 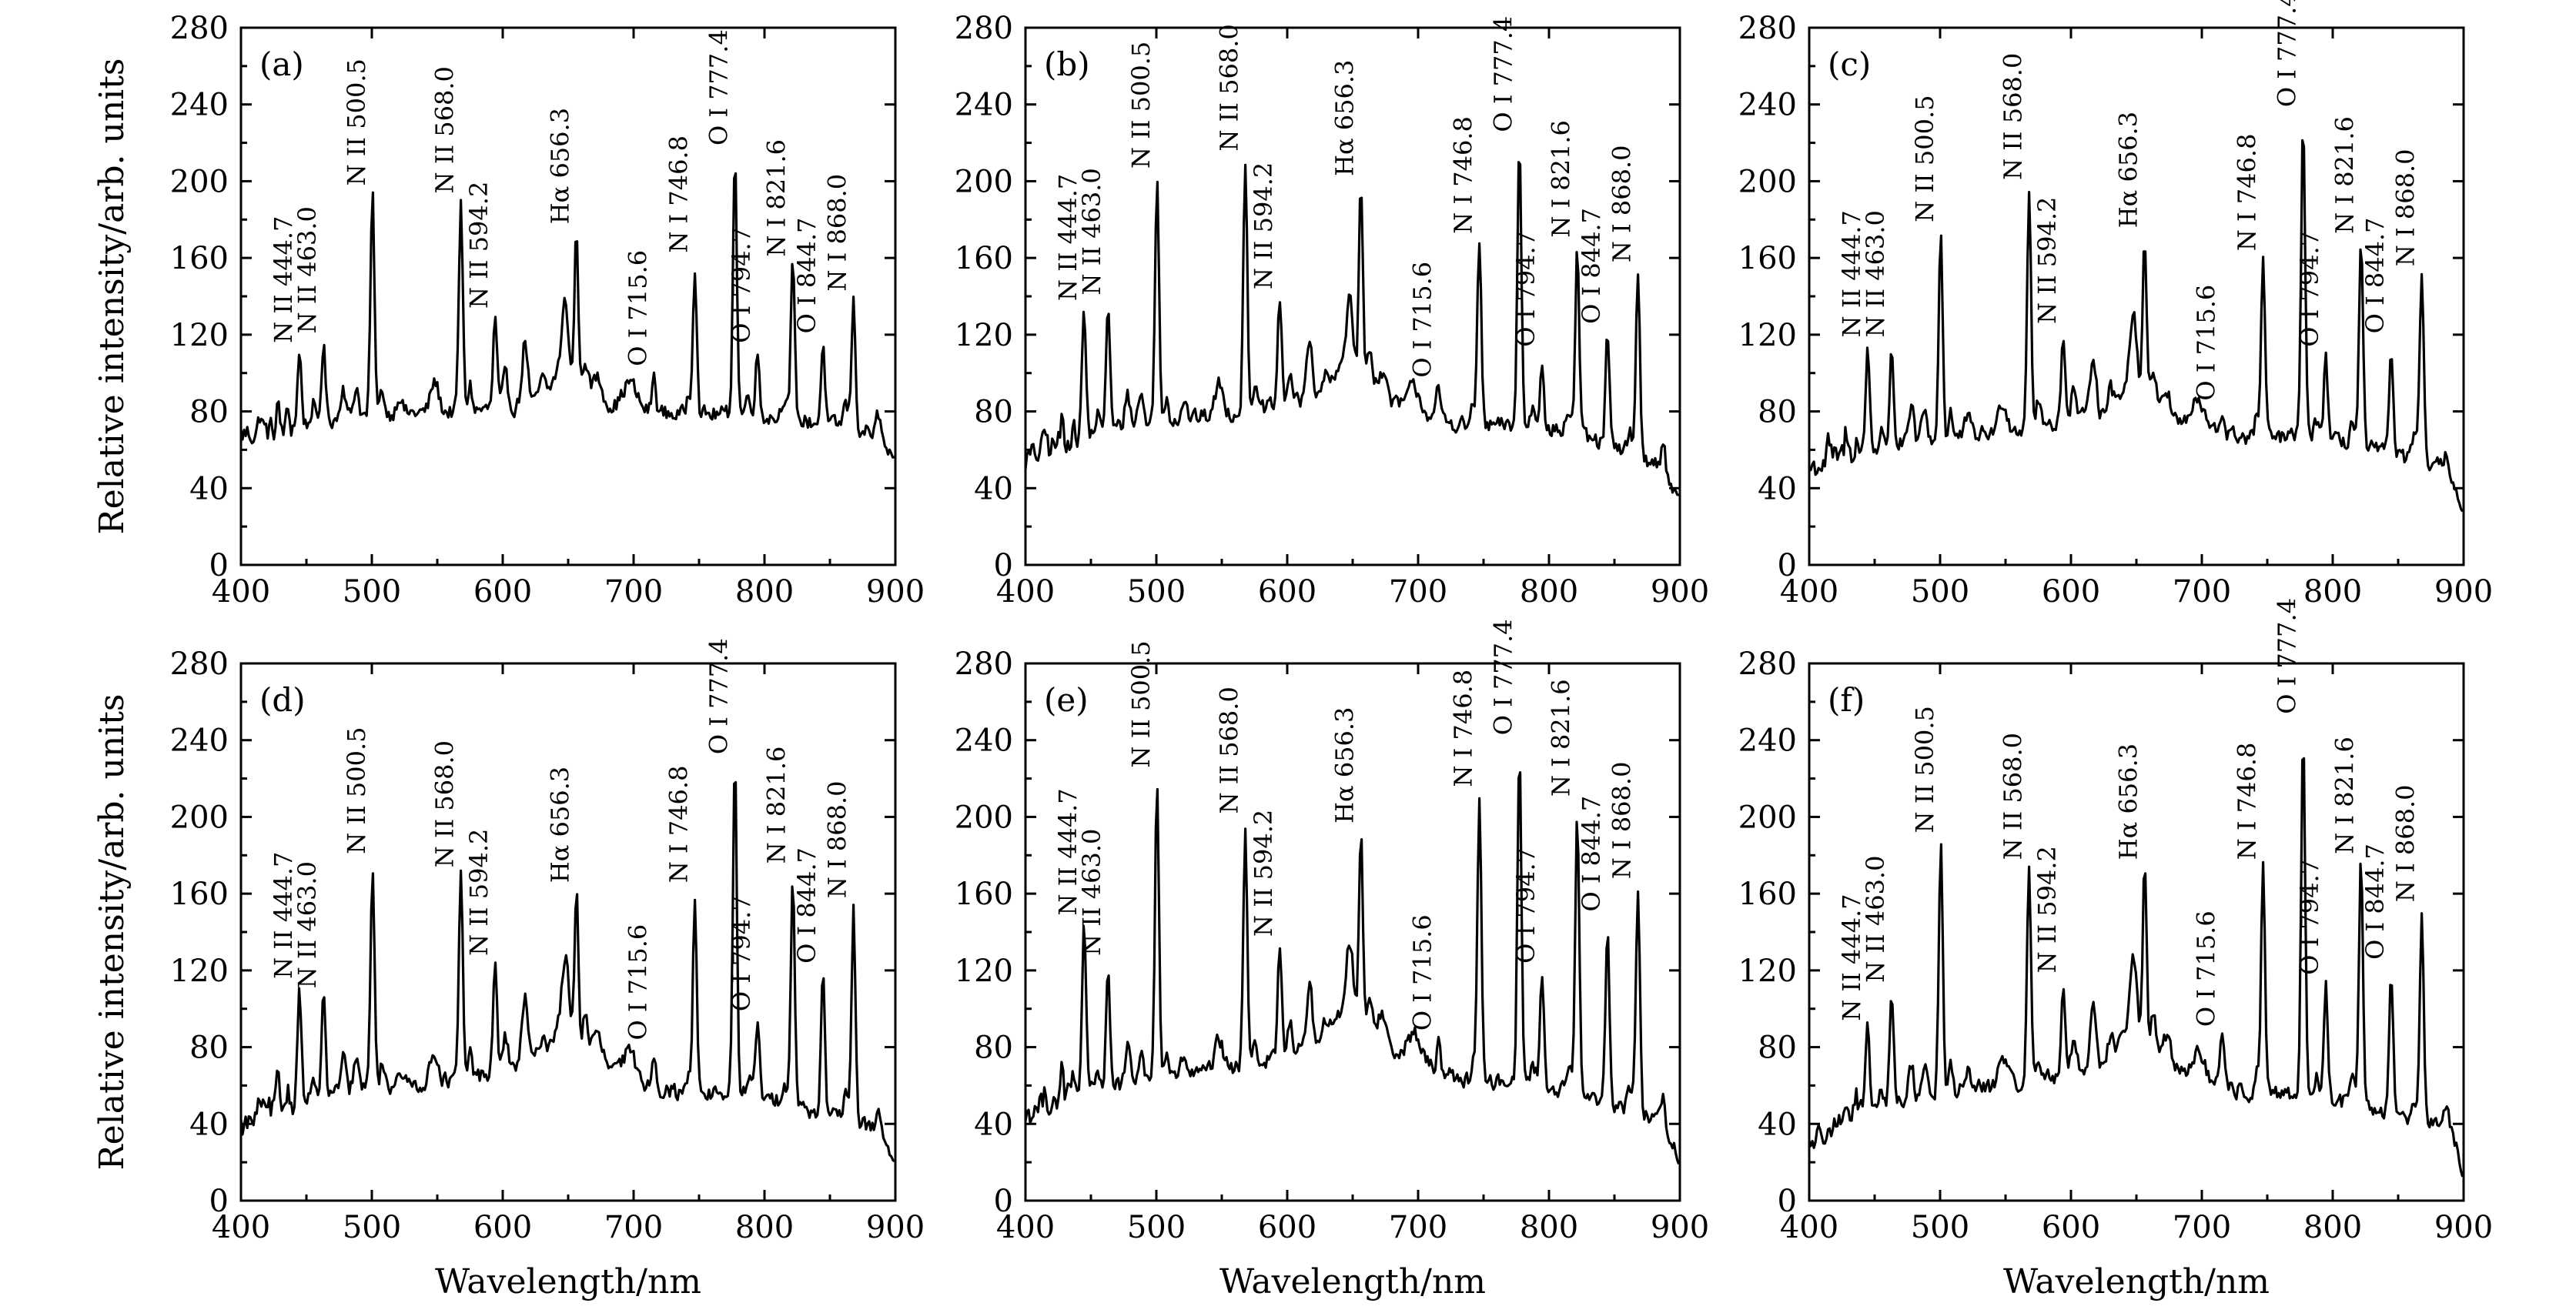 What do you see at coordinates (281, 64) in the screenshot?
I see `panel-label: (a)` at bounding box center [281, 64].